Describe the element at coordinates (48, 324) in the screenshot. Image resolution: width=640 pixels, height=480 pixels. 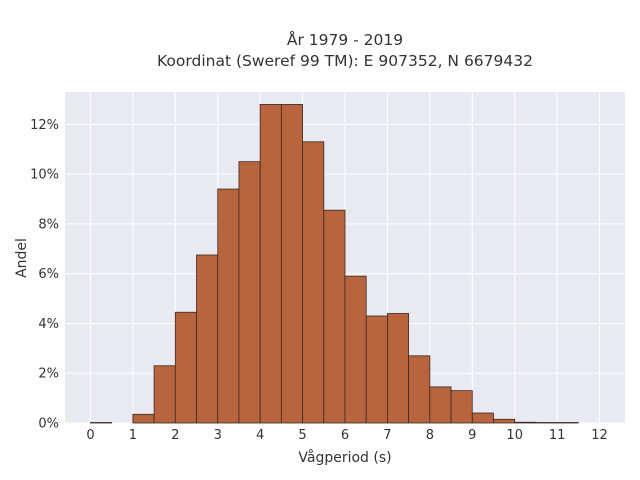
I see `y-tick-label: 4%` at that location.